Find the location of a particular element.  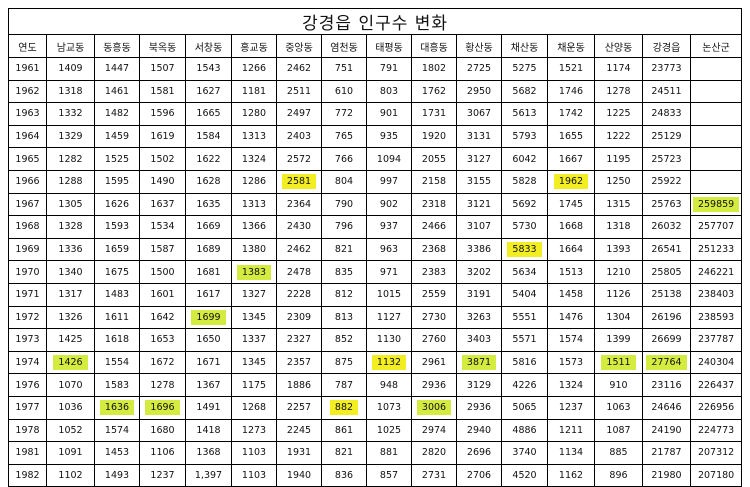

table-cell: 1611 is located at coordinates (117, 317).